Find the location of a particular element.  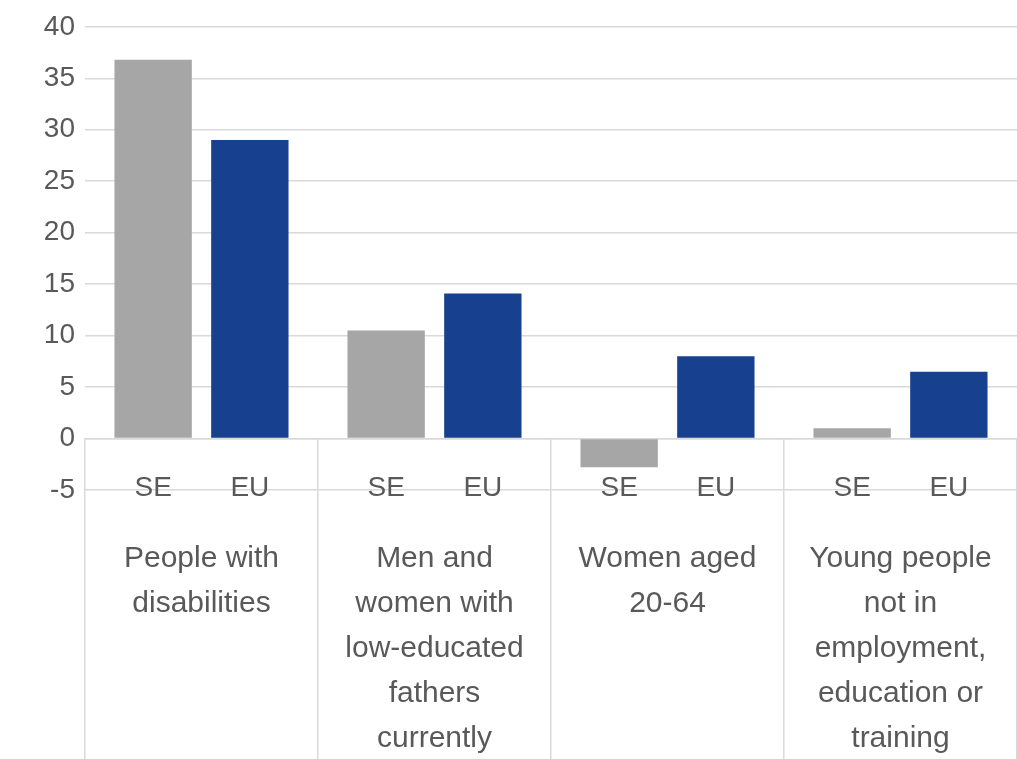

y-tick-label: 0 is located at coordinates (67, 437).